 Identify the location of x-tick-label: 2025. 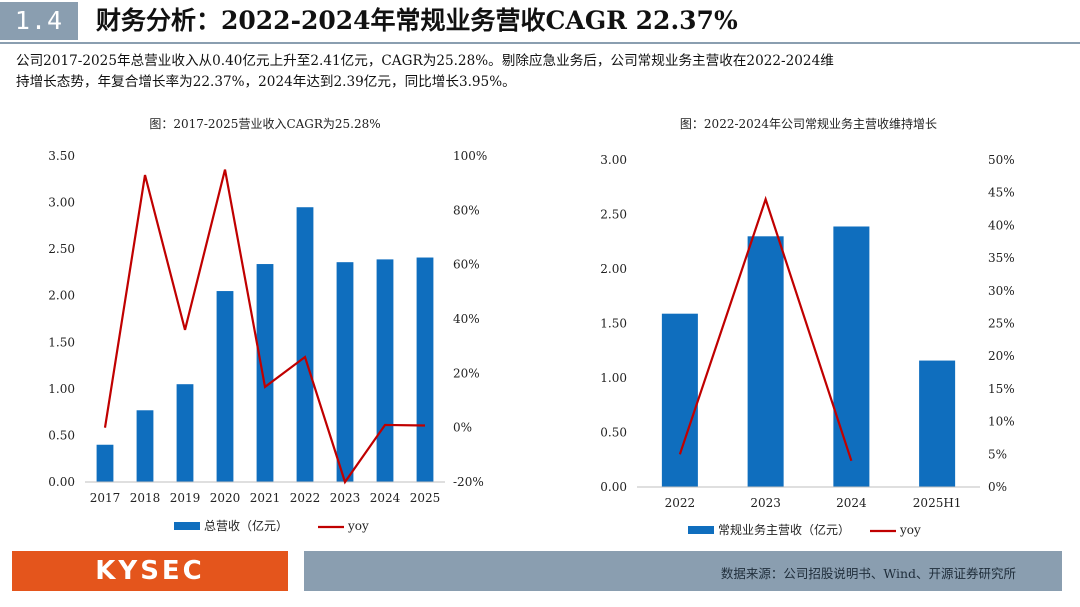
(425, 498).